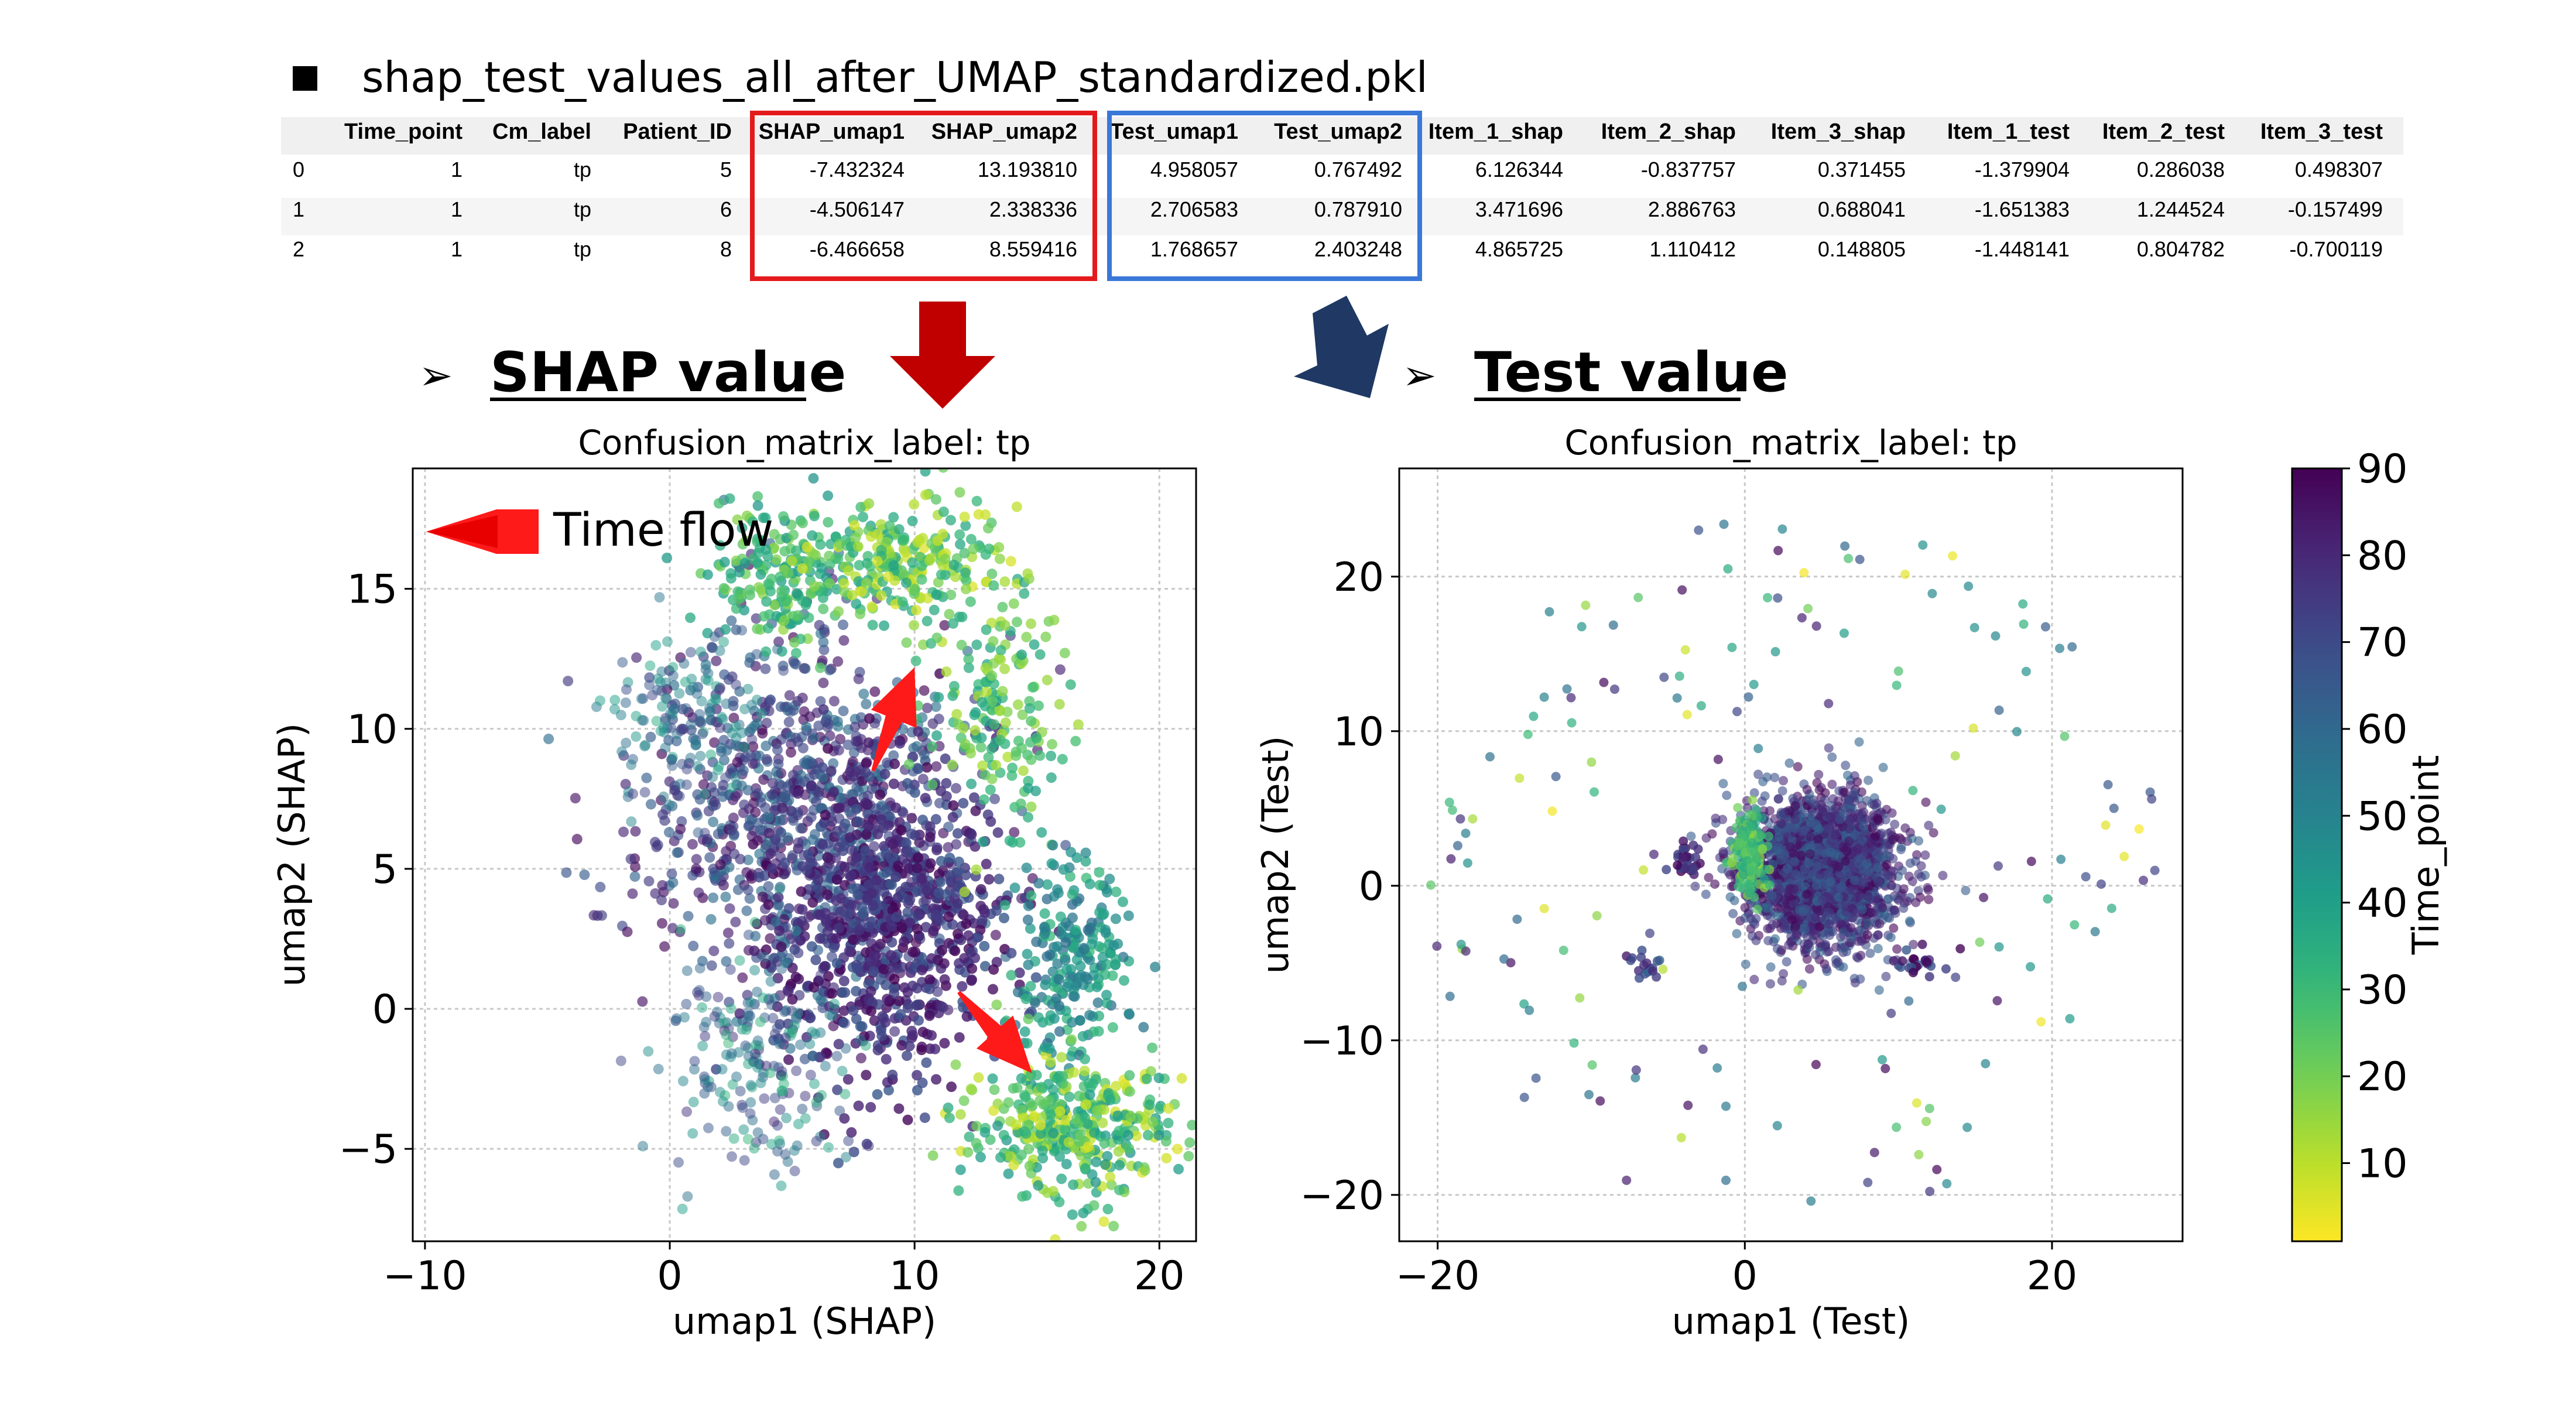  What do you see at coordinates (1264, 196) in the screenshot?
I see `test-columns-highlight` at bounding box center [1264, 196].